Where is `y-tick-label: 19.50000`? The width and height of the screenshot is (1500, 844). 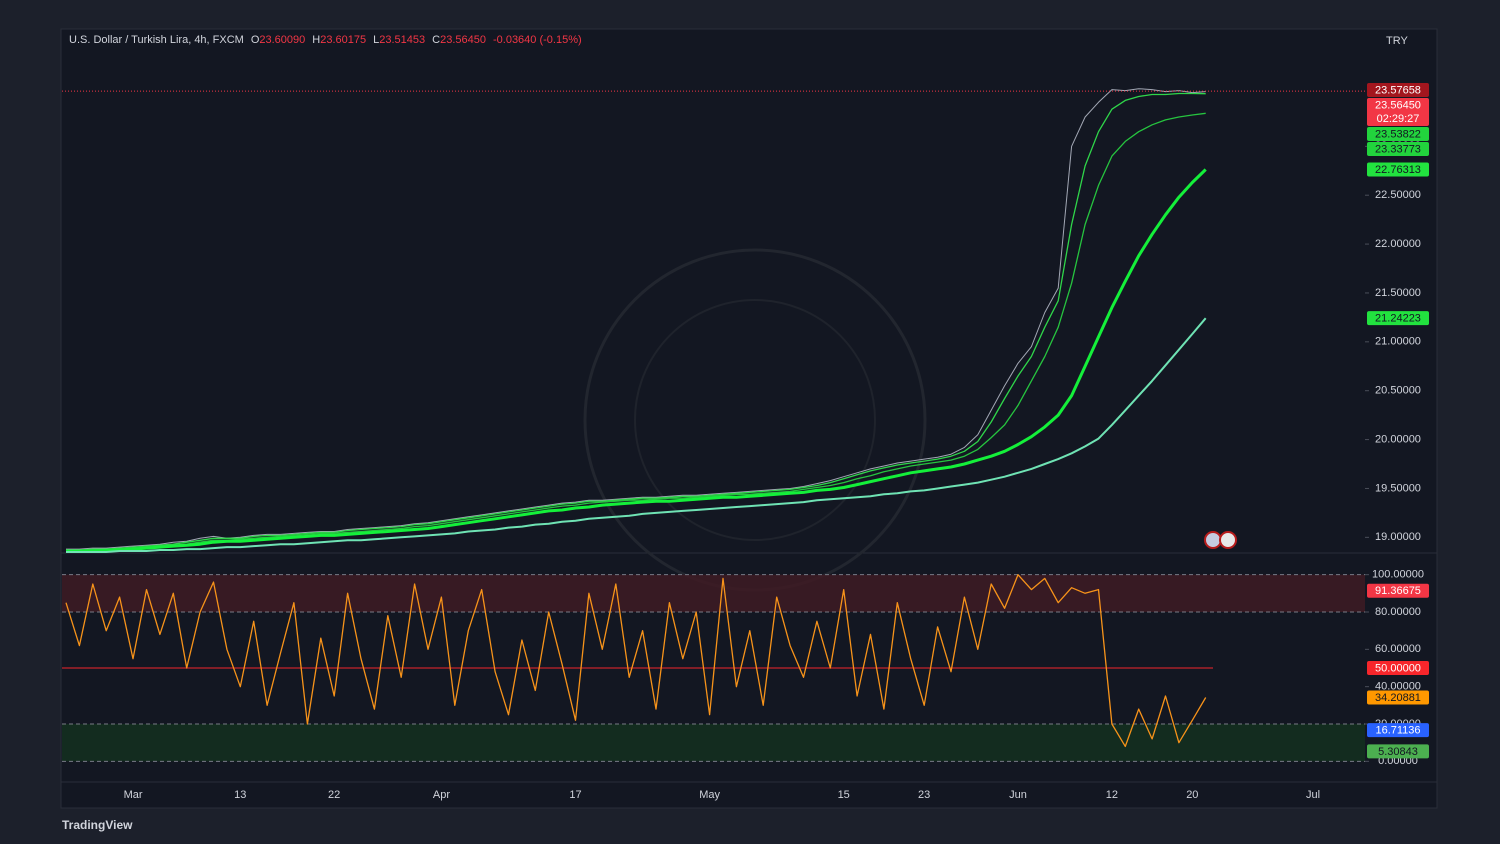
y-tick-label: 19.50000 is located at coordinates (1398, 488).